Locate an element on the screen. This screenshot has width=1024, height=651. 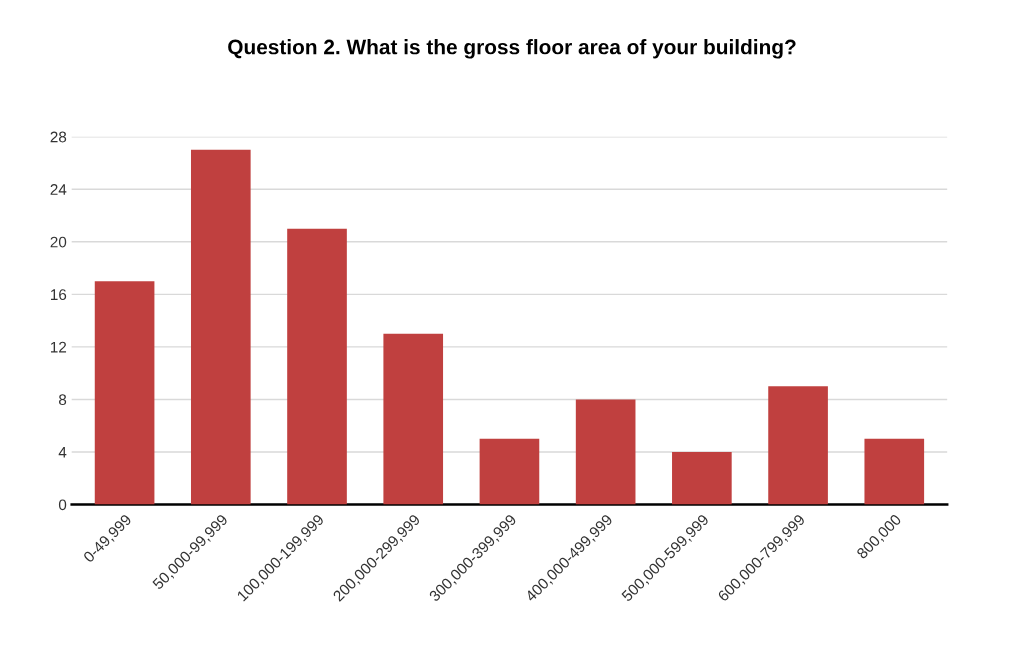
y-tick-label: 8 is located at coordinates (62, 400).